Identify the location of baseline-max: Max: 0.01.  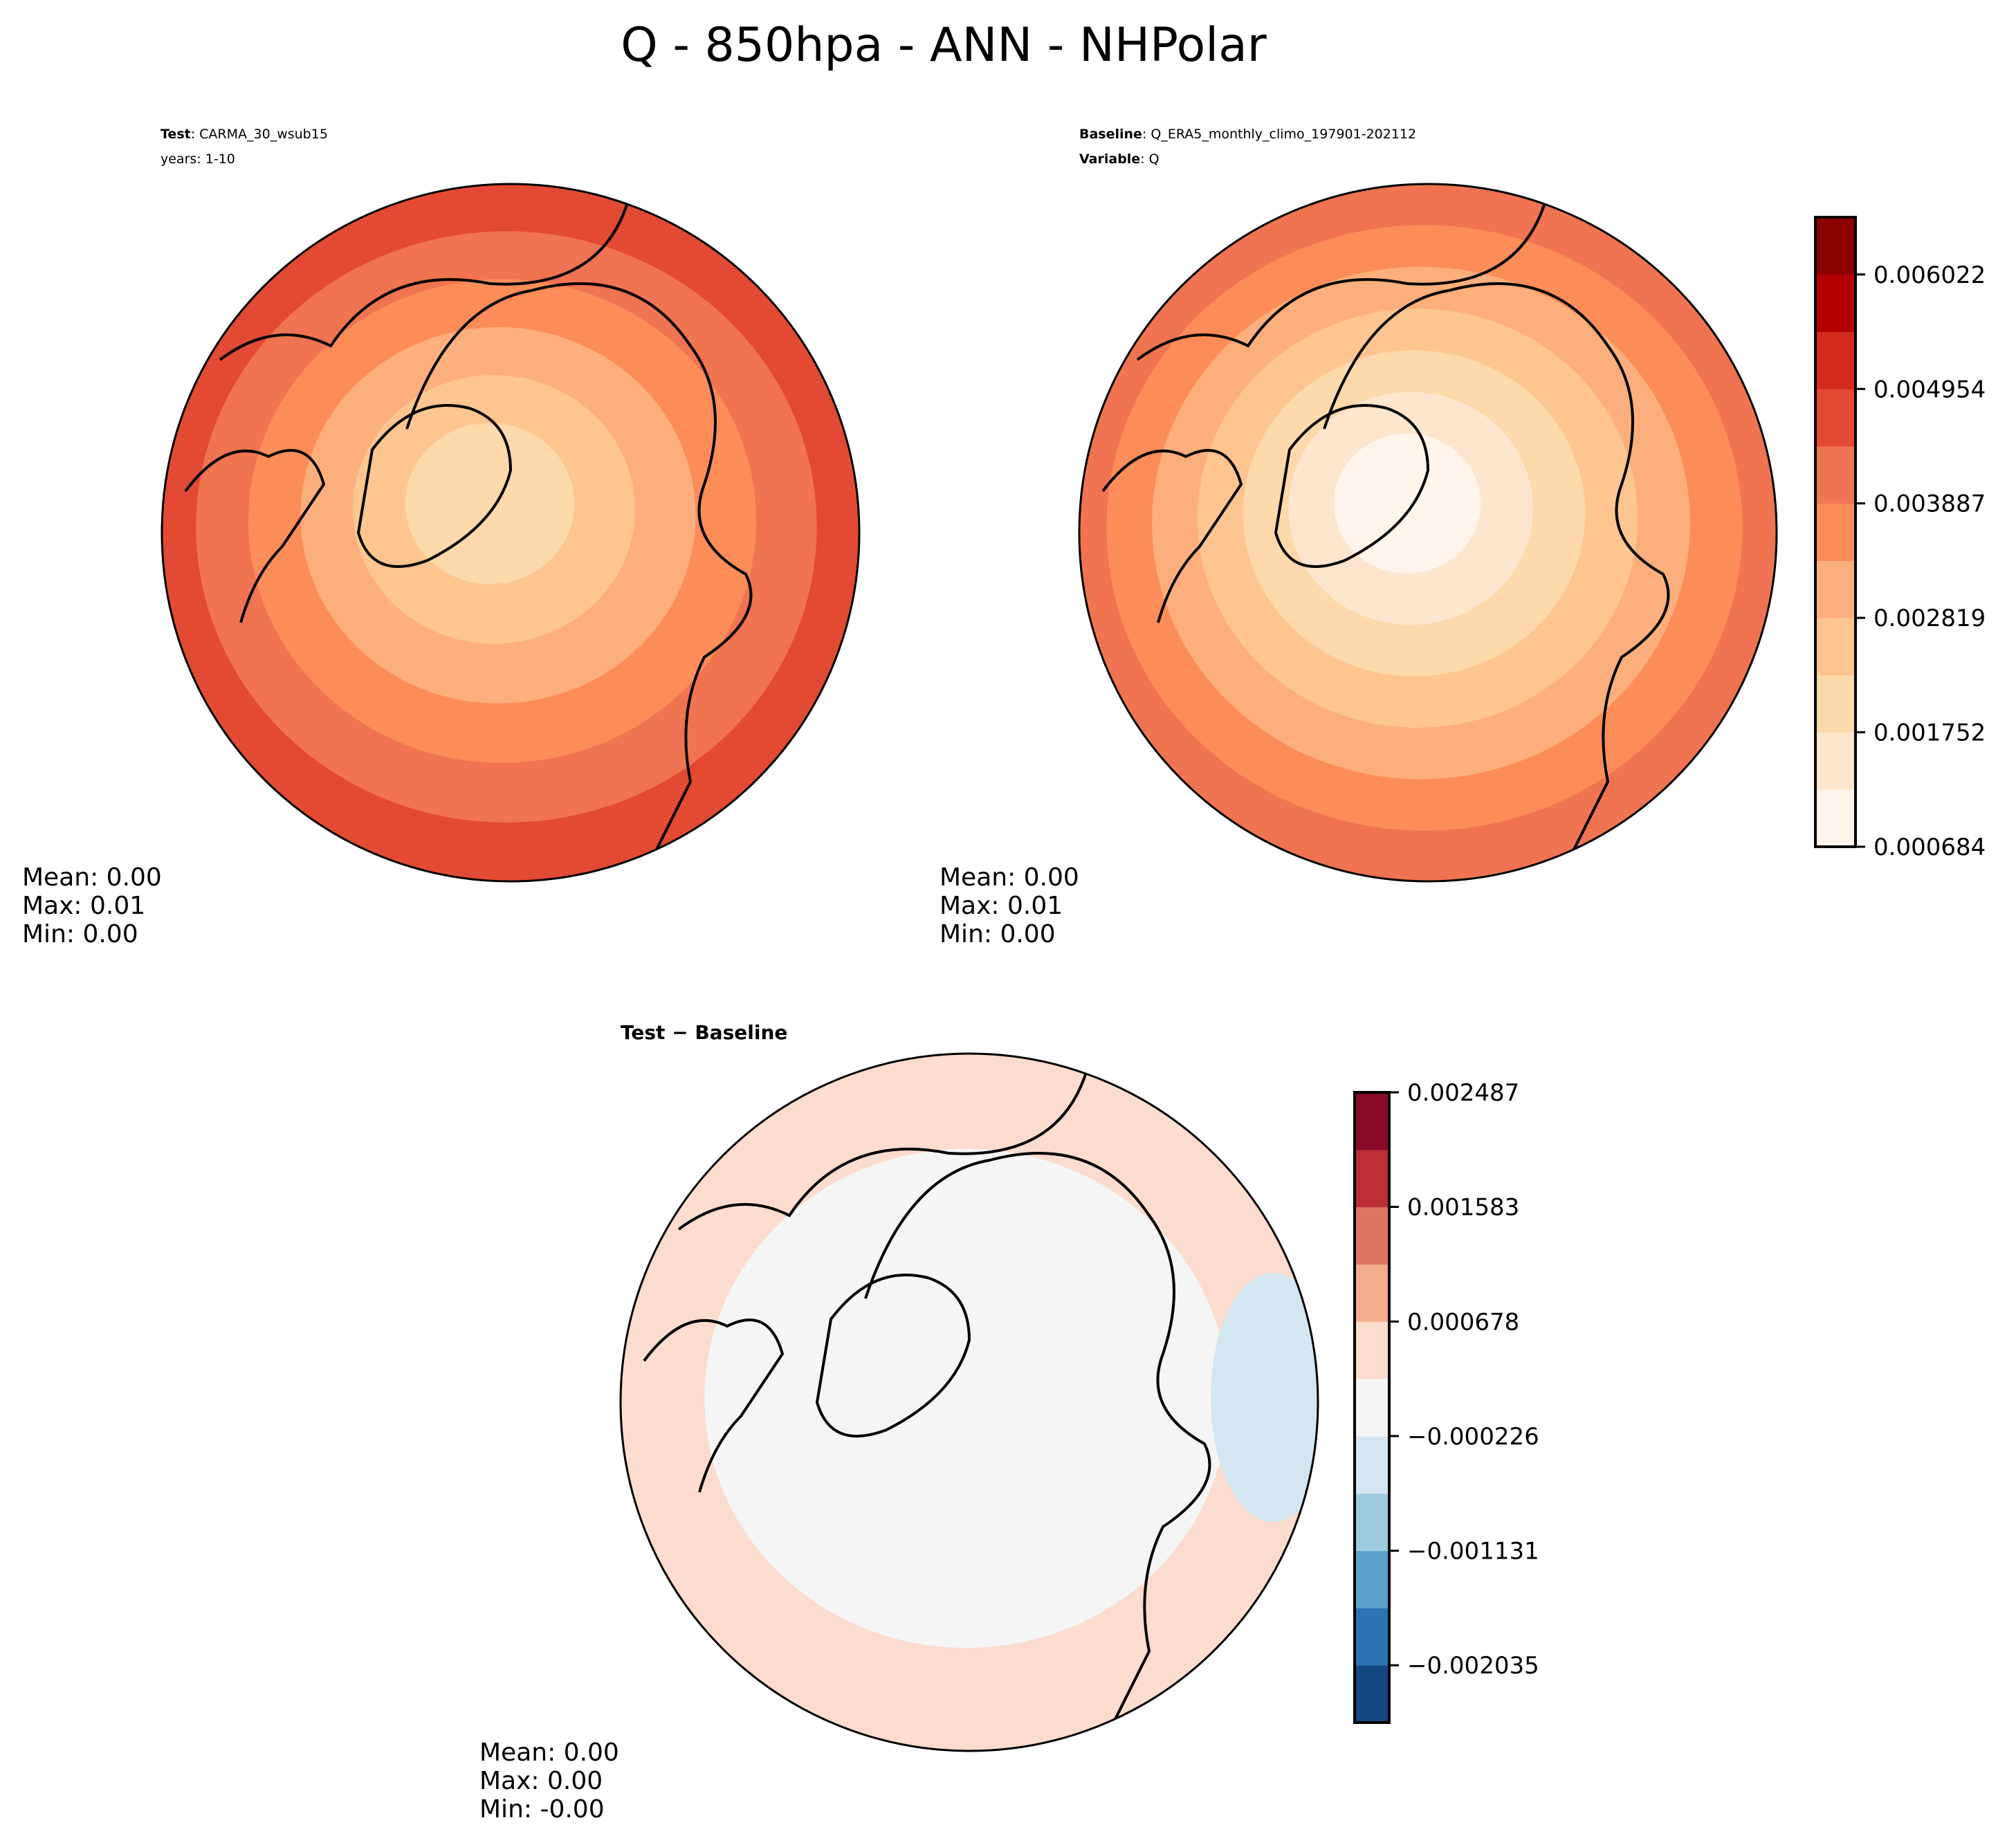
(1002, 906).